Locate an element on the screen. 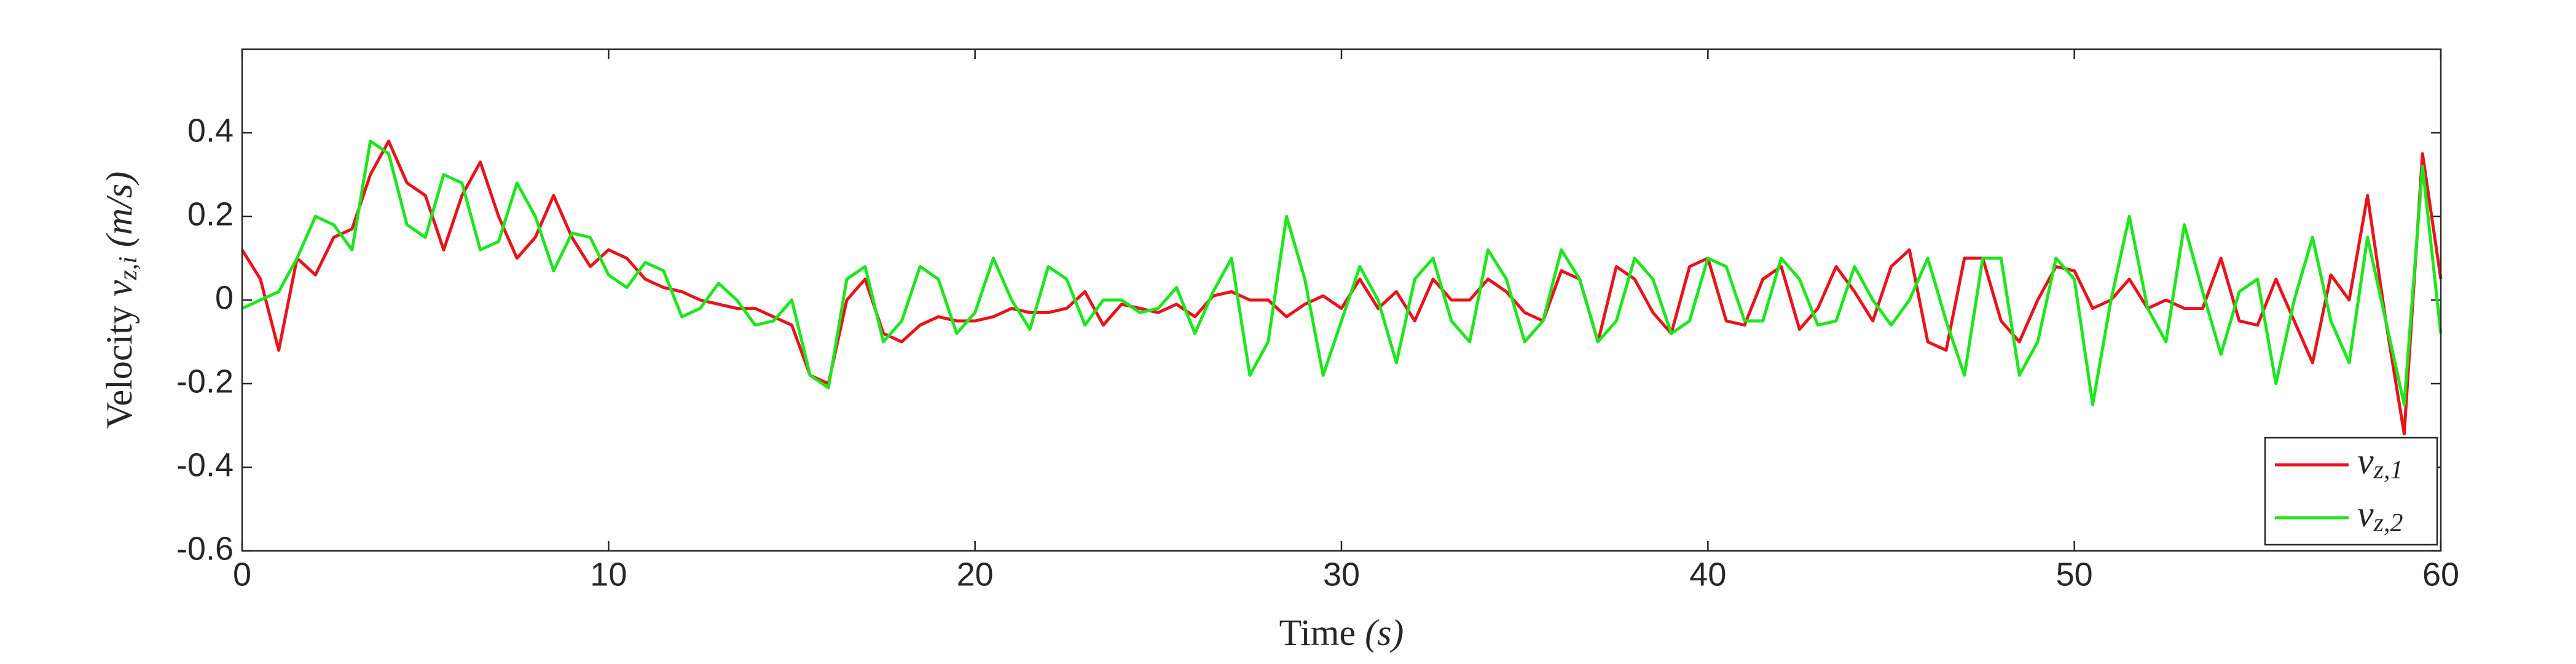  x-axis-label: Time (s) is located at coordinates (1341, 633).